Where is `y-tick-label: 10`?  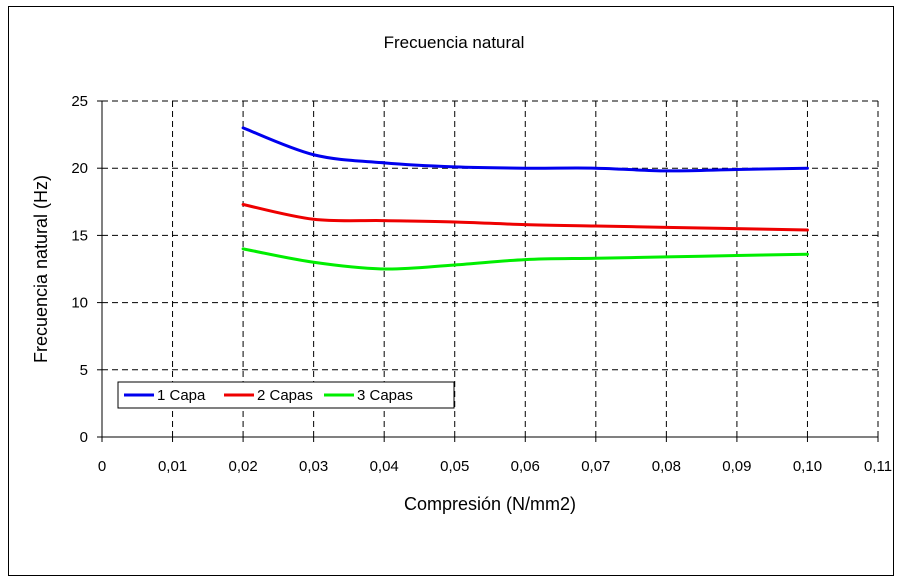 y-tick-label: 10 is located at coordinates (79, 303).